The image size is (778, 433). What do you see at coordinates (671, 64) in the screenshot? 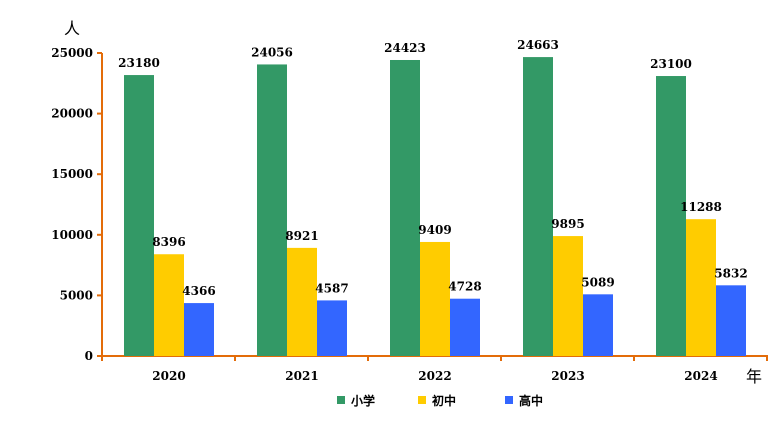
I see `data-label: 23100` at bounding box center [671, 64].